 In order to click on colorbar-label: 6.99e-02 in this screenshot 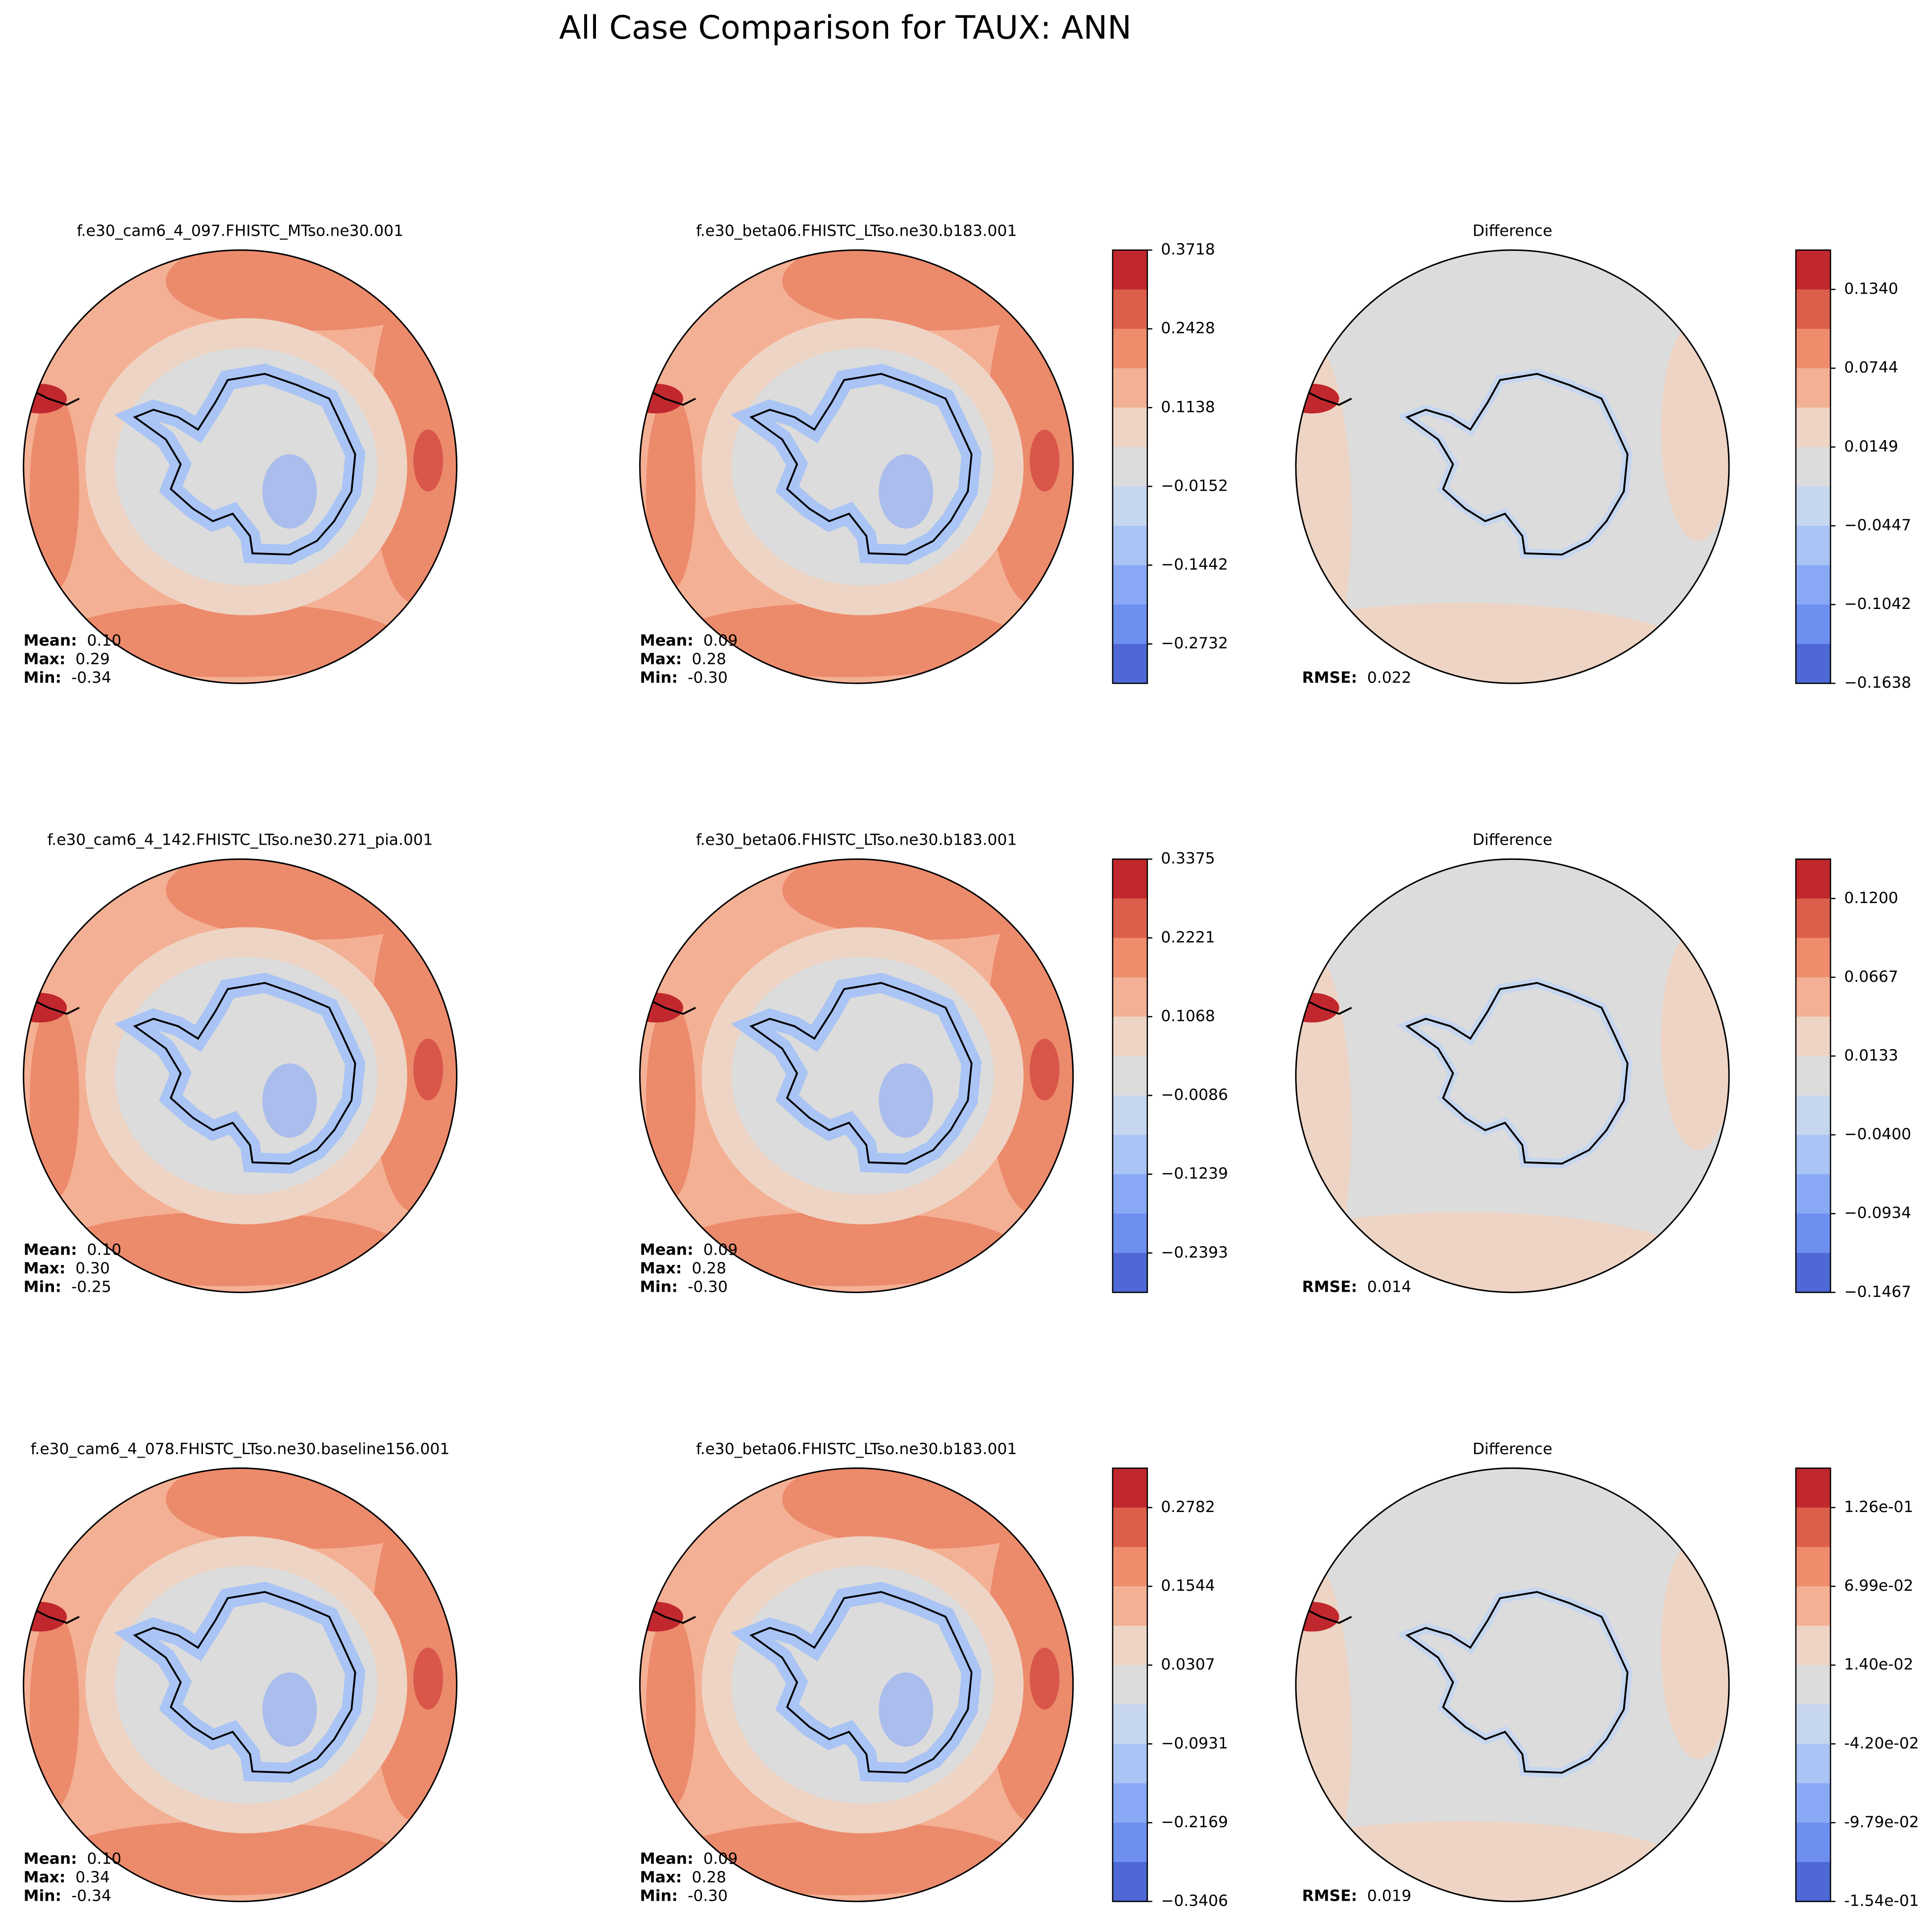, I will do `click(1879, 1586)`.